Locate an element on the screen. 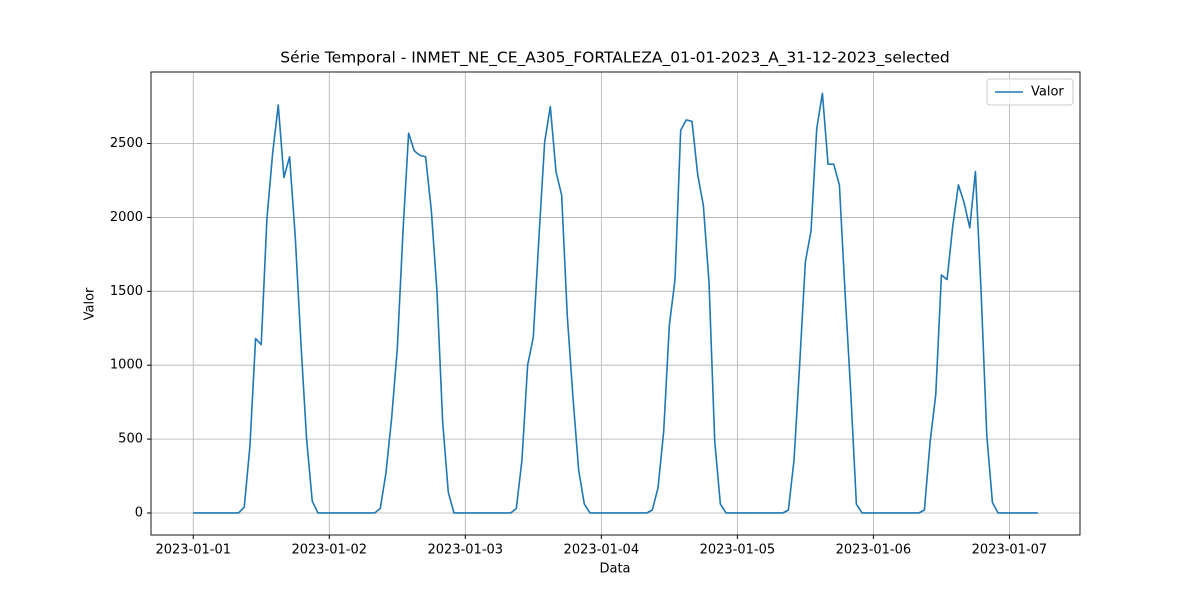  y-tick-label: 0 is located at coordinates (139, 512).